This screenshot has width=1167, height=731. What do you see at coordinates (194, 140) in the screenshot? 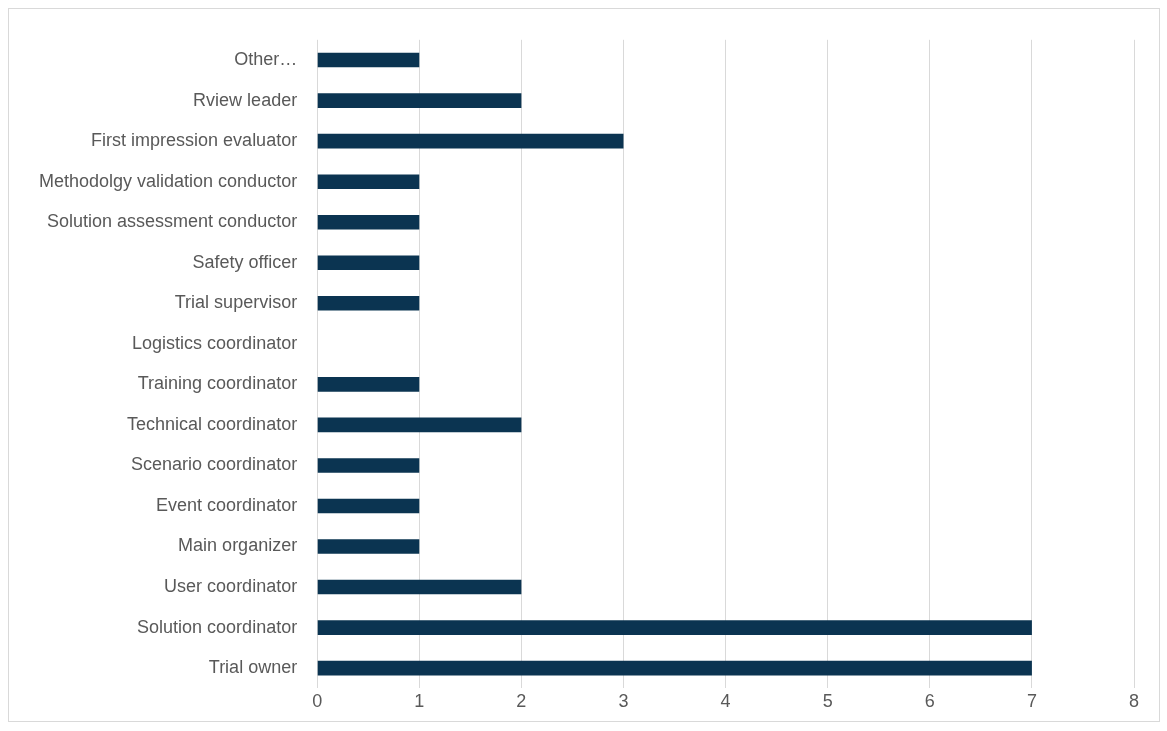
I see `y-tick-label: First impression evaluator` at bounding box center [194, 140].